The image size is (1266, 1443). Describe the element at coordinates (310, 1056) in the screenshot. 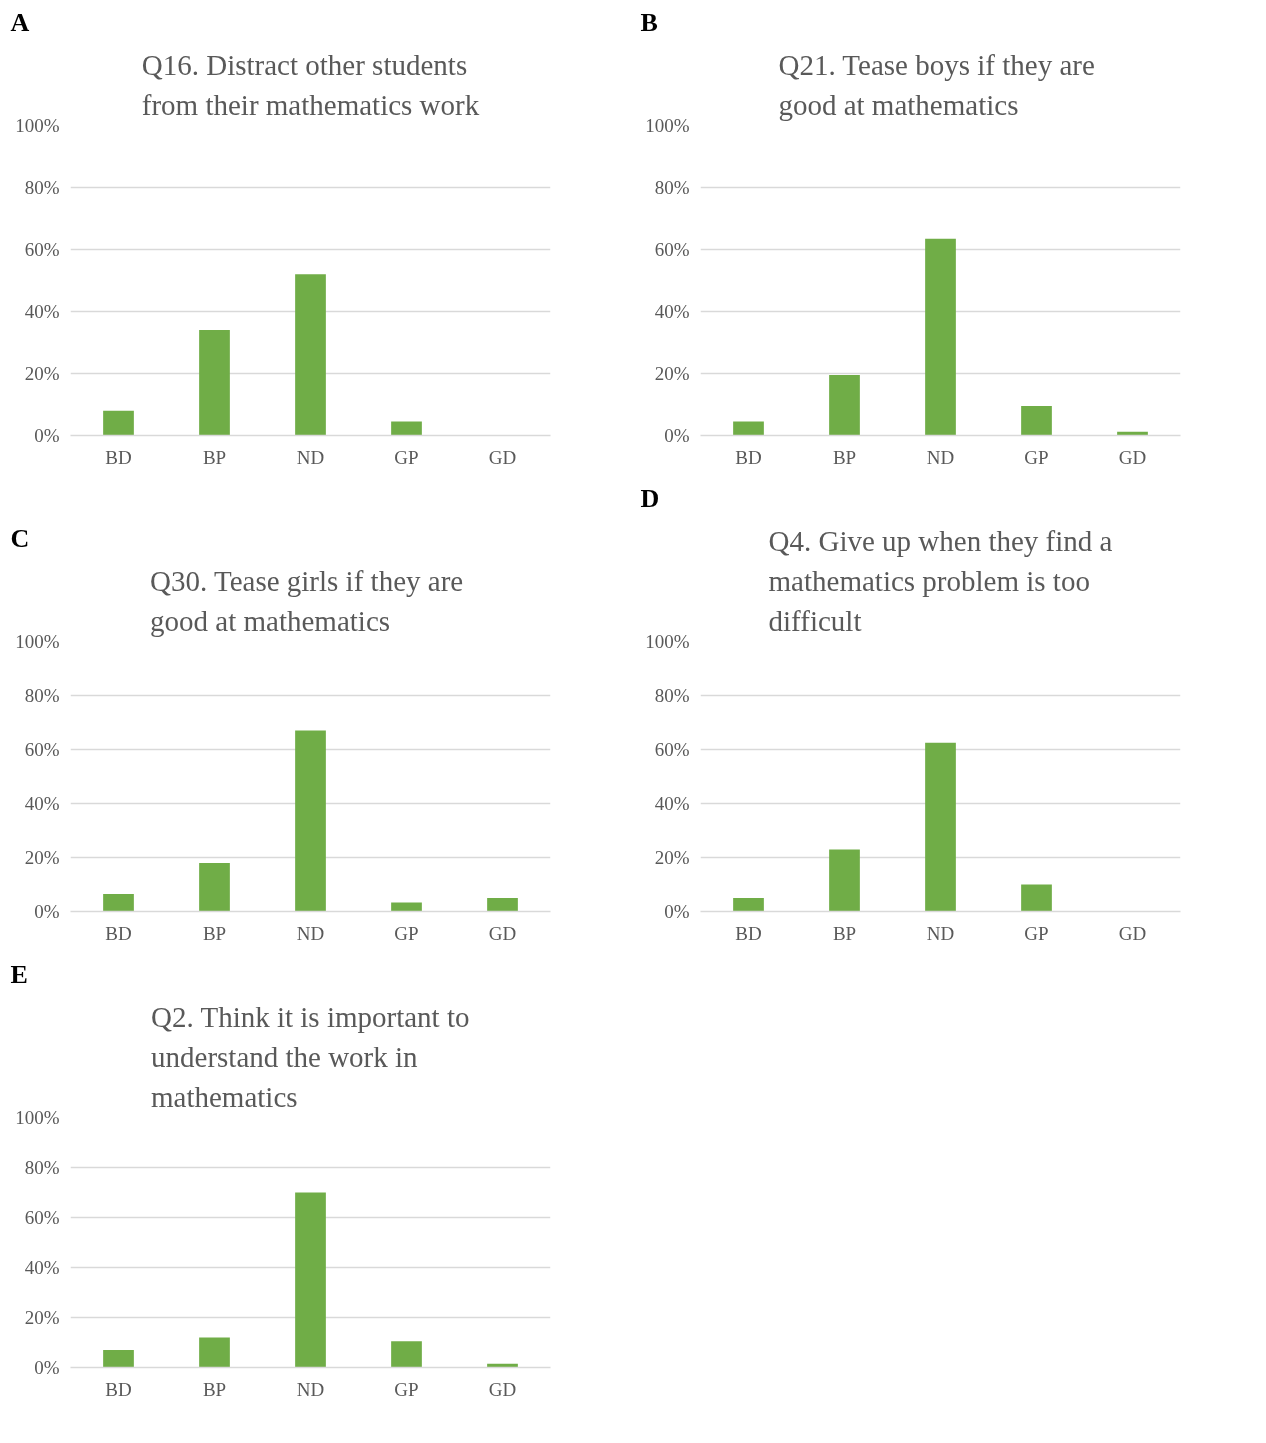

I see `chart-title: Q2. Think it is important to understand the work in mathematics` at that location.